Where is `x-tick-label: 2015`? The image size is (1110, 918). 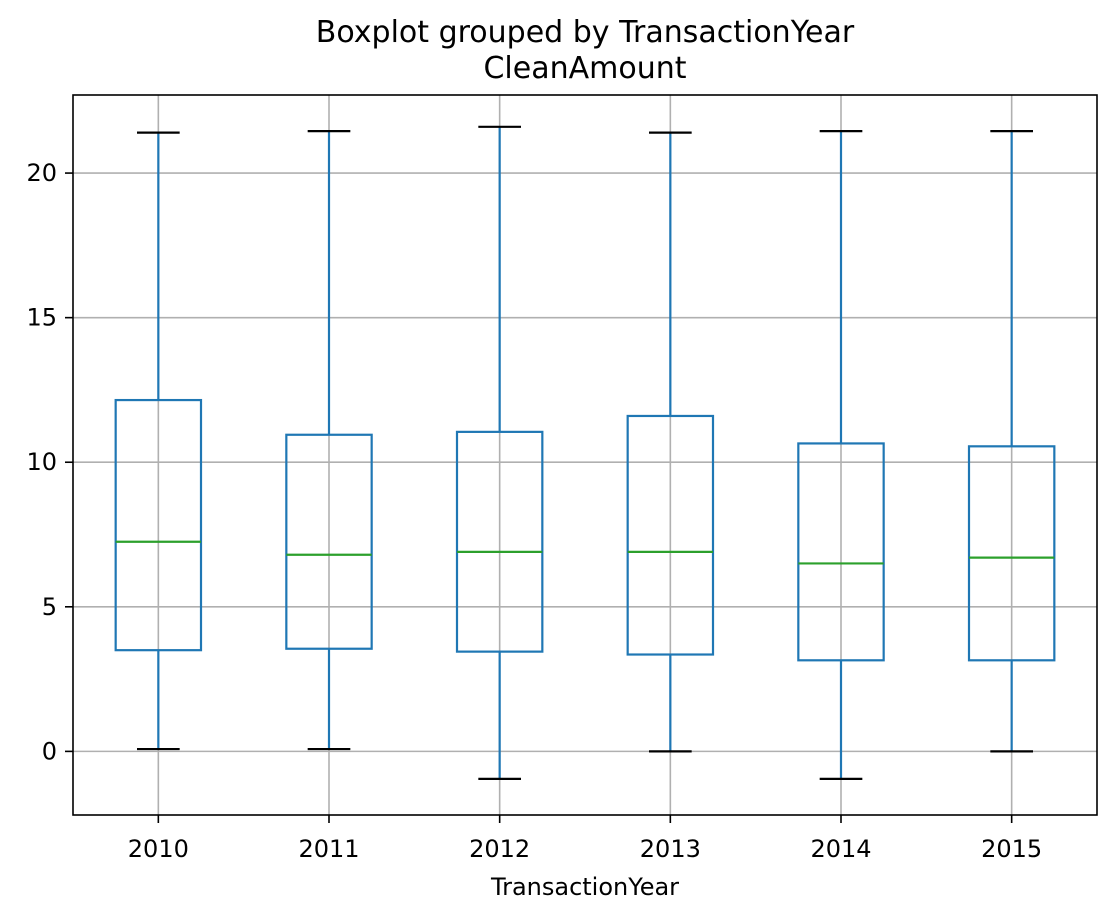
x-tick-label: 2015 is located at coordinates (1011, 849).